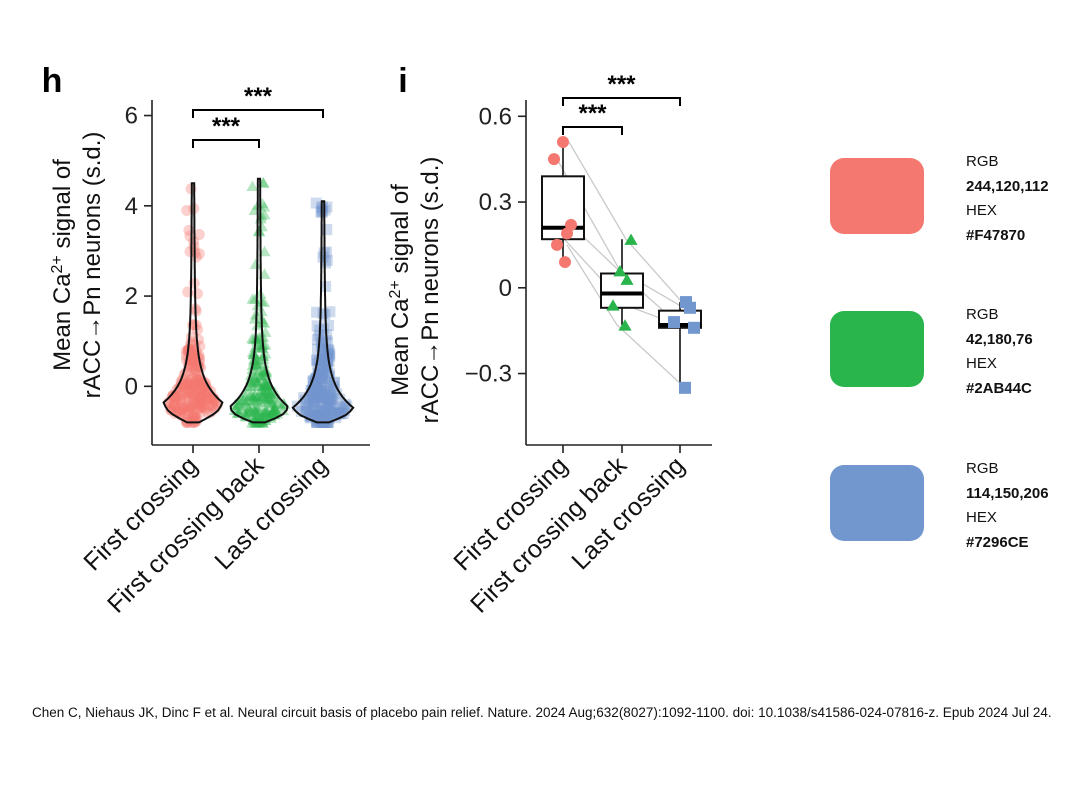 This screenshot has width=1080, height=791. I want to click on hex-value: #7296CE, so click(997, 542).